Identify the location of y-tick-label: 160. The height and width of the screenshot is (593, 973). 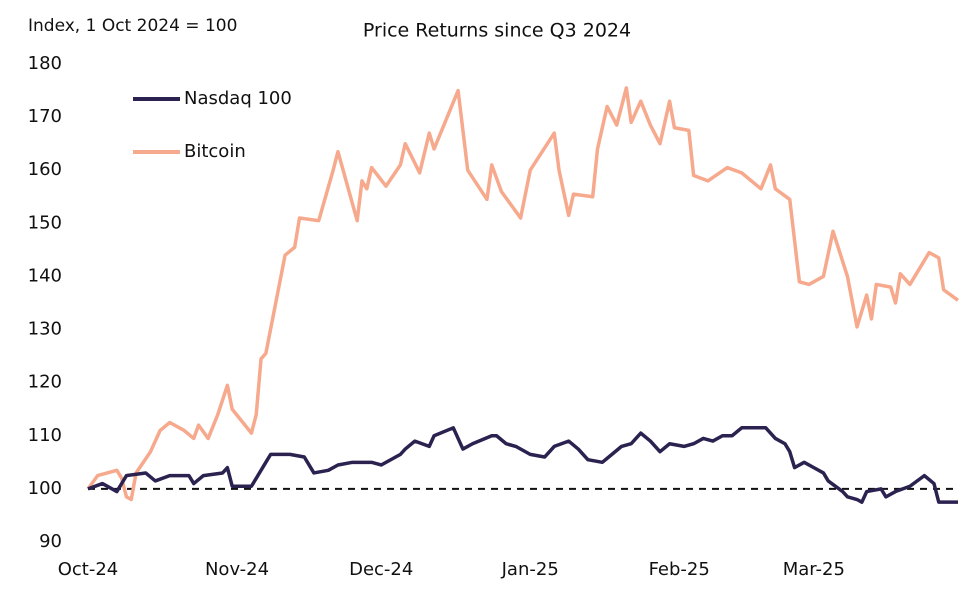
(45, 169).